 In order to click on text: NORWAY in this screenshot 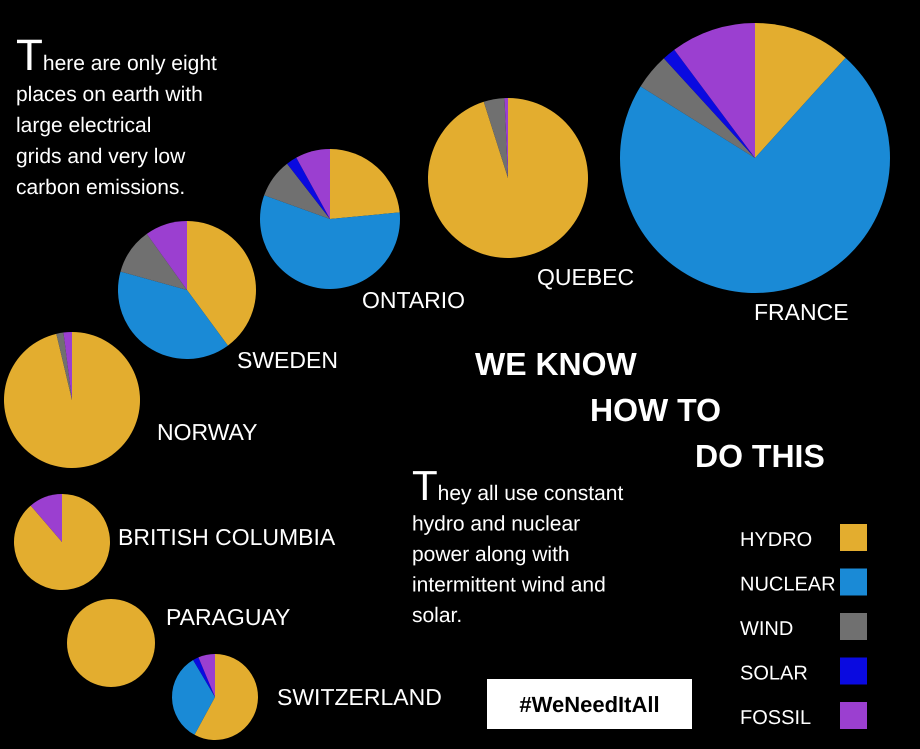, I will do `click(207, 432)`.